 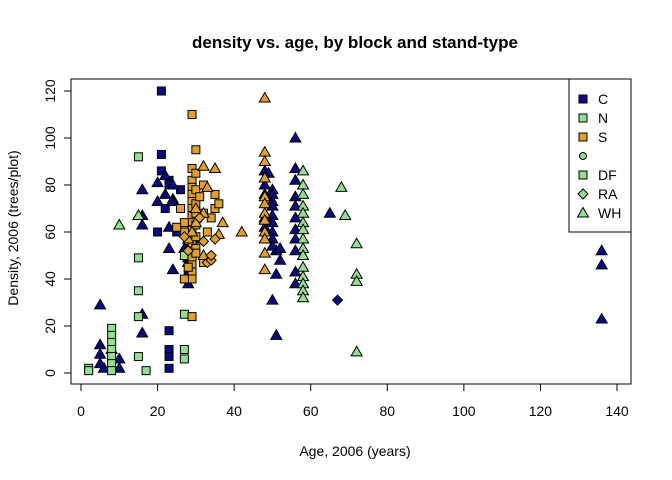 What do you see at coordinates (464, 411) in the screenshot?
I see `x-tick-label: 100` at bounding box center [464, 411].